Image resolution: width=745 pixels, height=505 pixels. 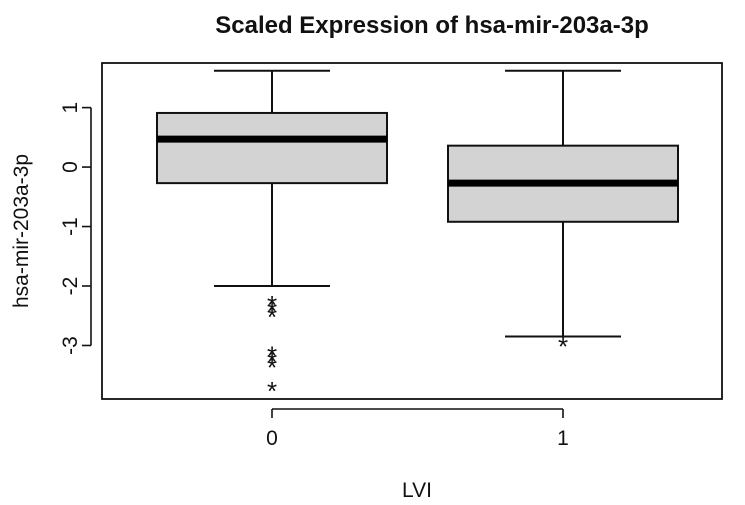 What do you see at coordinates (70, 345) in the screenshot?
I see `y-tick-label: -3` at bounding box center [70, 345].